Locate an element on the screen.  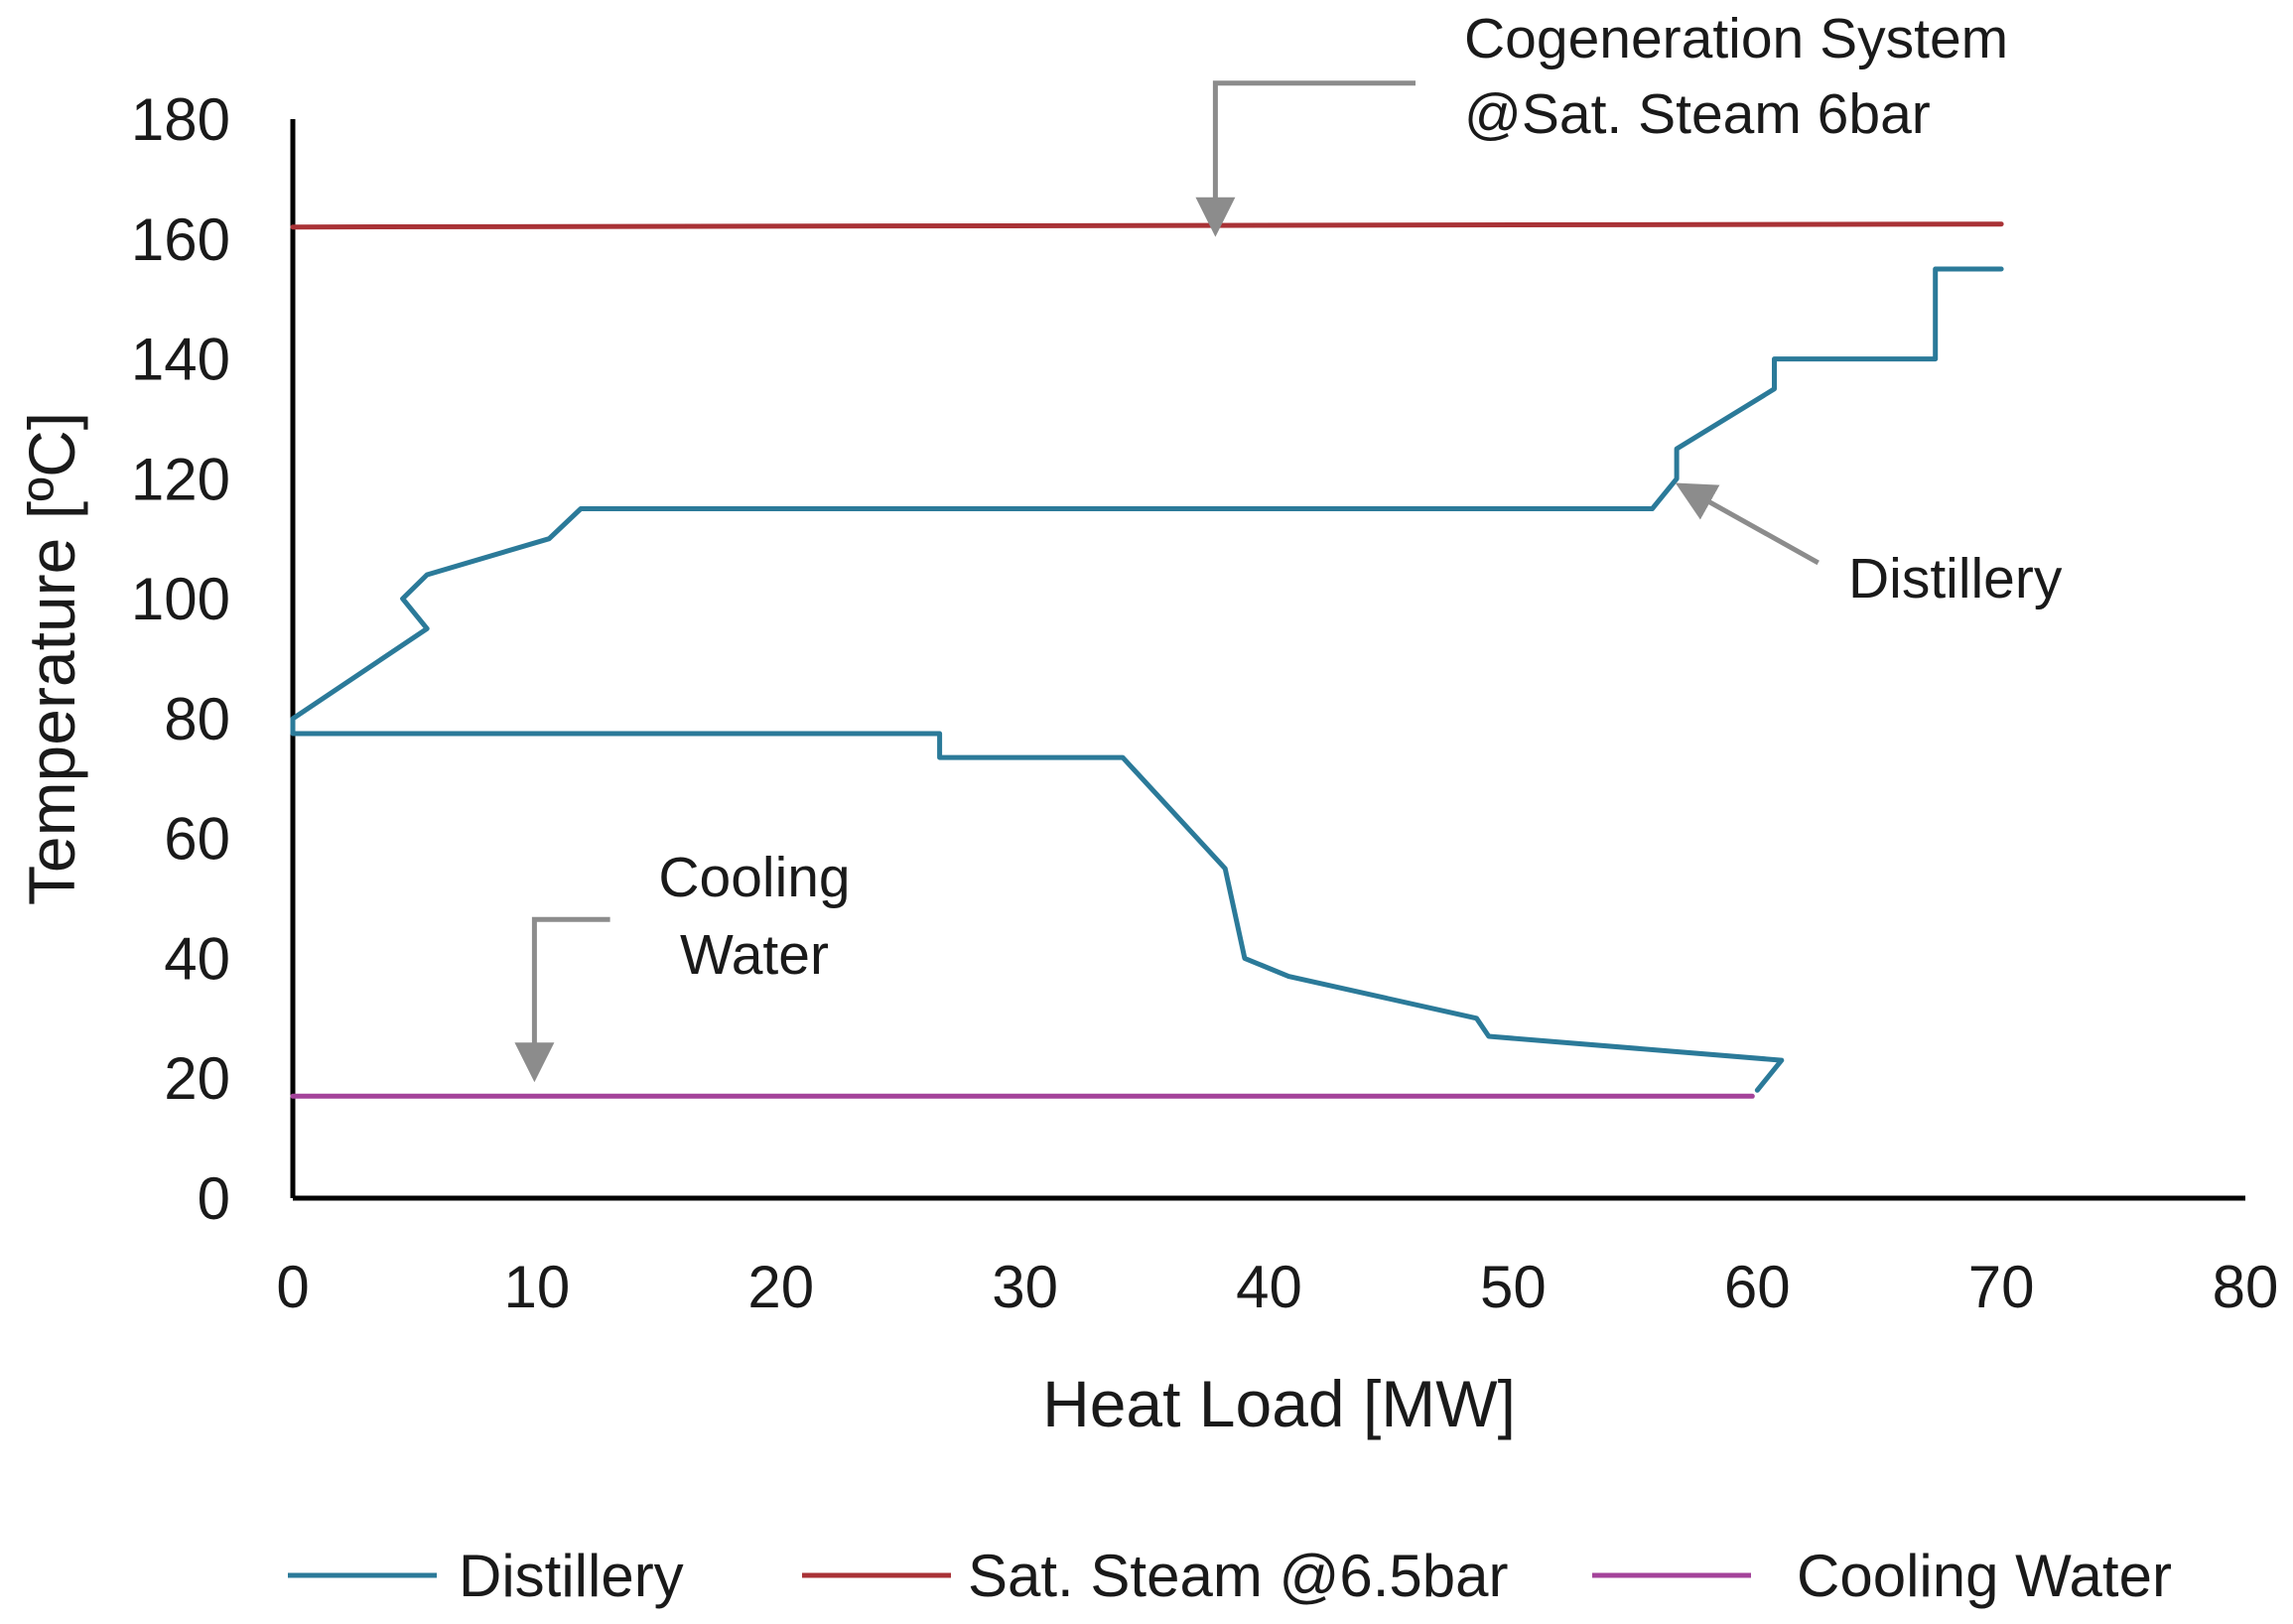
annotation-label-cogeneration: Cogeneration System is located at coordinates (1736, 38).